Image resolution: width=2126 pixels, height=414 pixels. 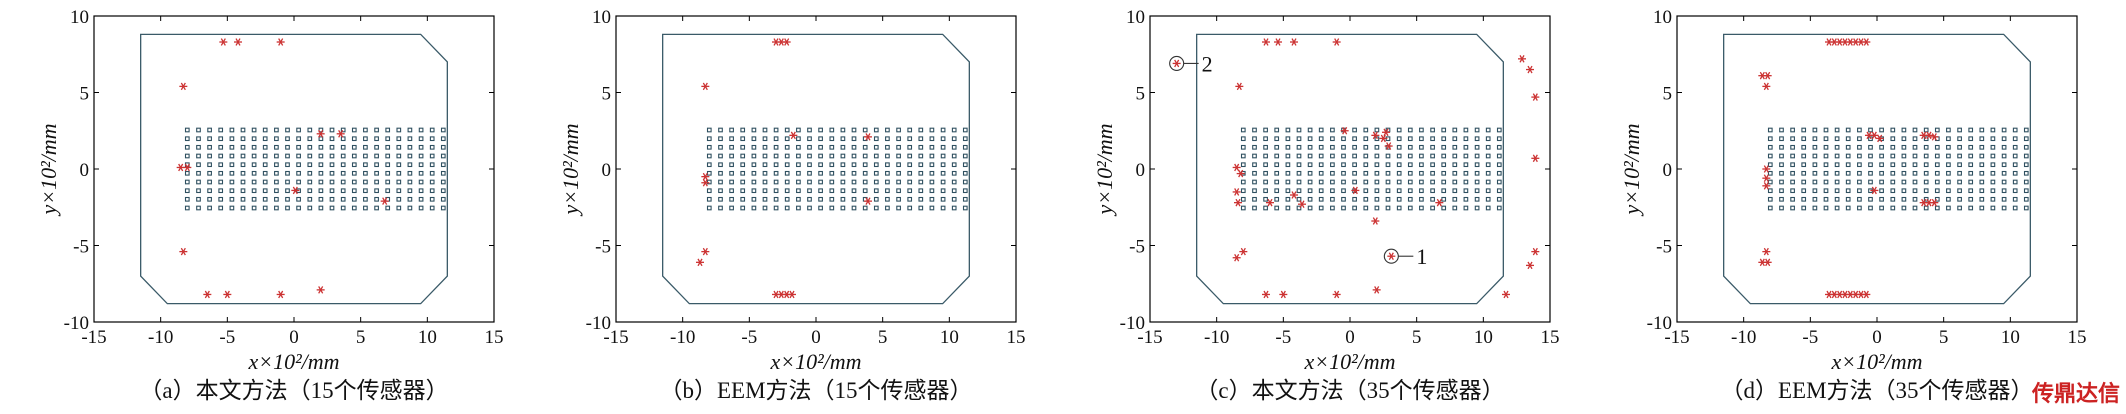 I want to click on x-tick-label: -5, so click(x=227, y=337).